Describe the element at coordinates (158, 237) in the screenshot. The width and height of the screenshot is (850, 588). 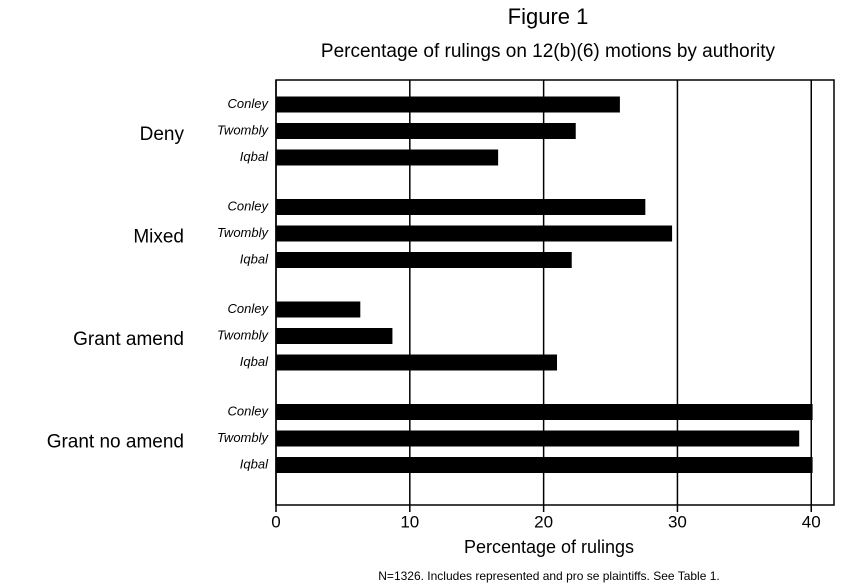
I see `category-label: Mixed` at that location.